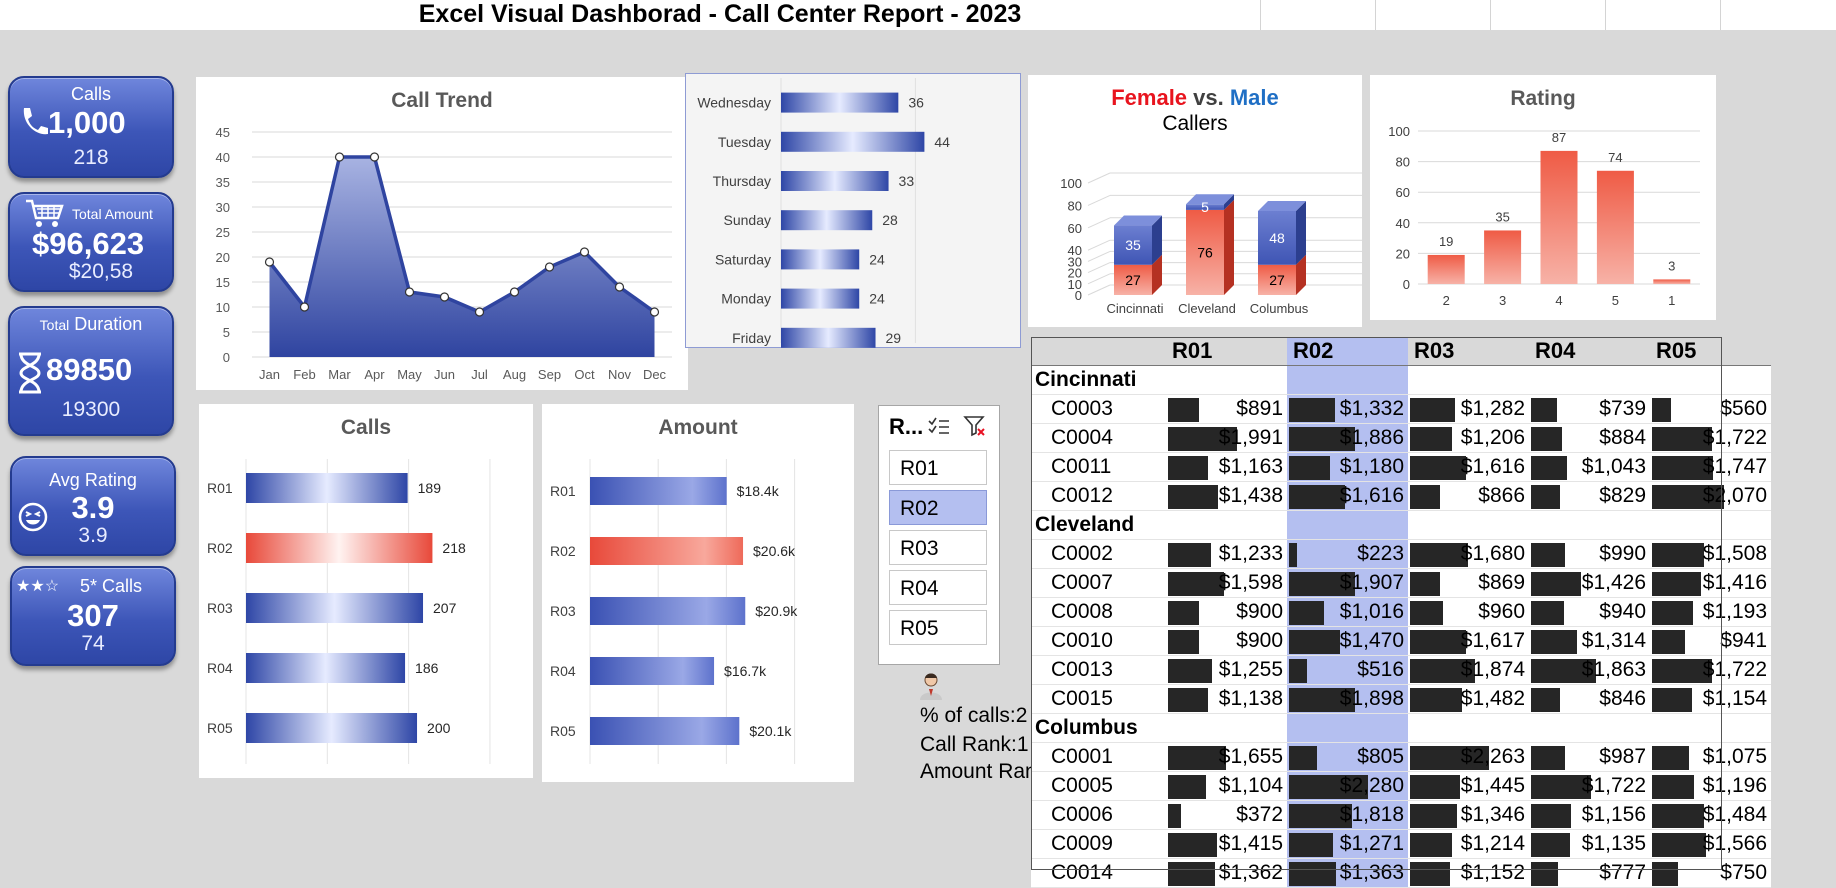  Describe the element at coordinates (1502, 300) in the screenshot. I see `x-tick-label: 3` at that location.